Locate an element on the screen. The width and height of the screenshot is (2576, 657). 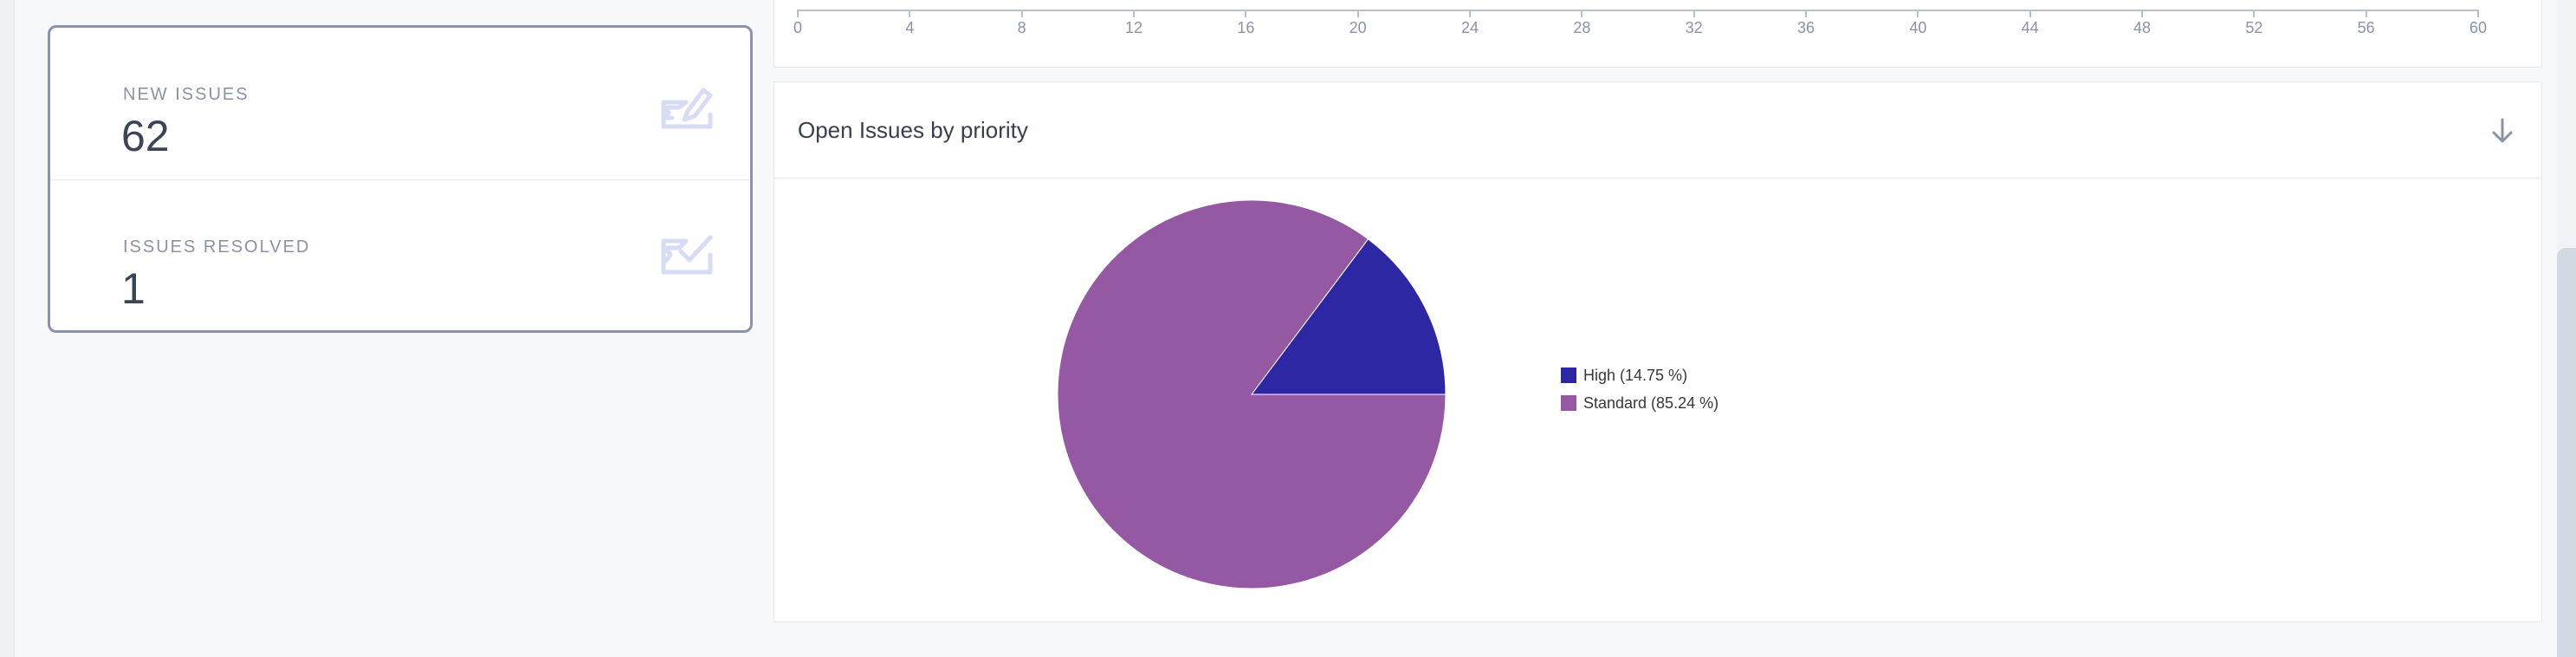
legend-item: High (14.75 %) is located at coordinates (1639, 375).